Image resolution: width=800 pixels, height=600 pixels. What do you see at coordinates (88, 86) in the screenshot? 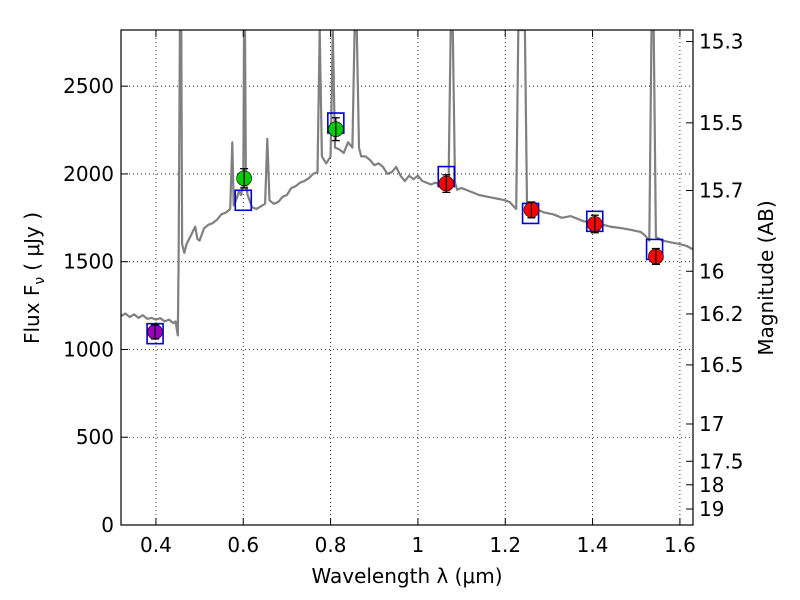
I see `y-tick-label: 2500` at bounding box center [88, 86].